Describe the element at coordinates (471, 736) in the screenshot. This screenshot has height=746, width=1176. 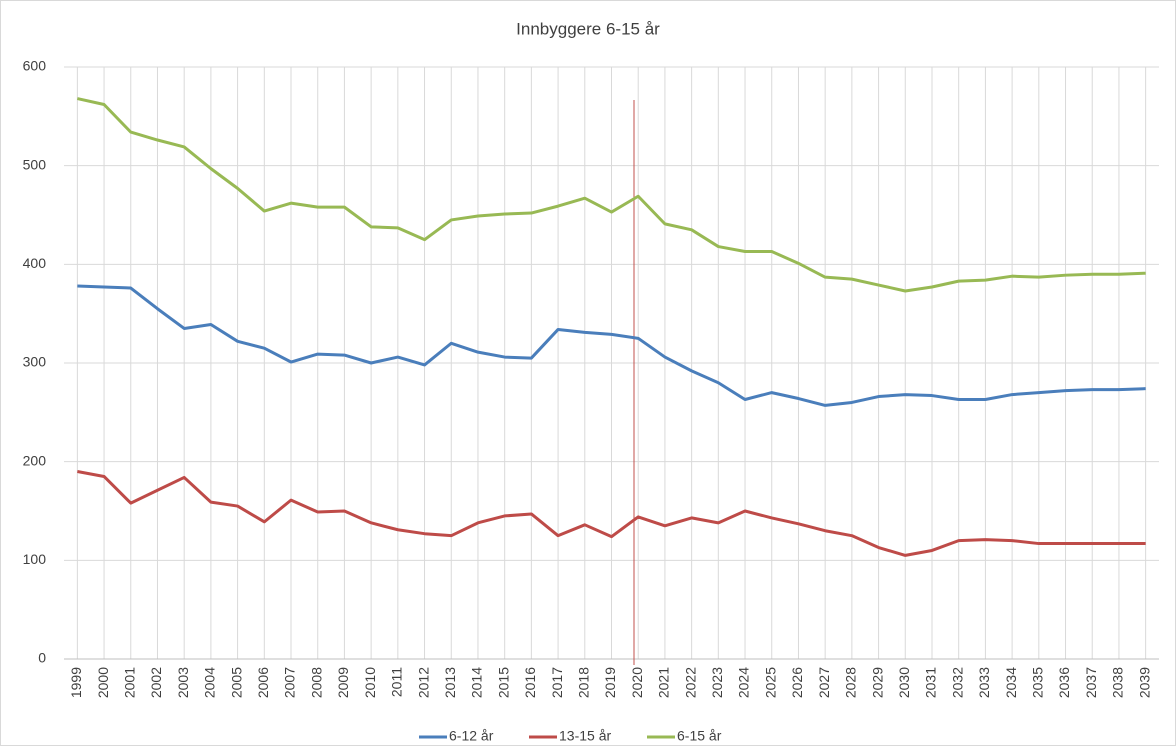
I see `legend-label: 6-12 år` at that location.